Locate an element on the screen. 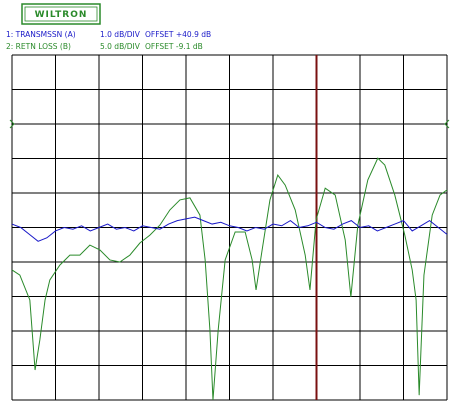 The image size is (451, 408). trace-offset: OFFSET +40.9 dB is located at coordinates (178, 34).